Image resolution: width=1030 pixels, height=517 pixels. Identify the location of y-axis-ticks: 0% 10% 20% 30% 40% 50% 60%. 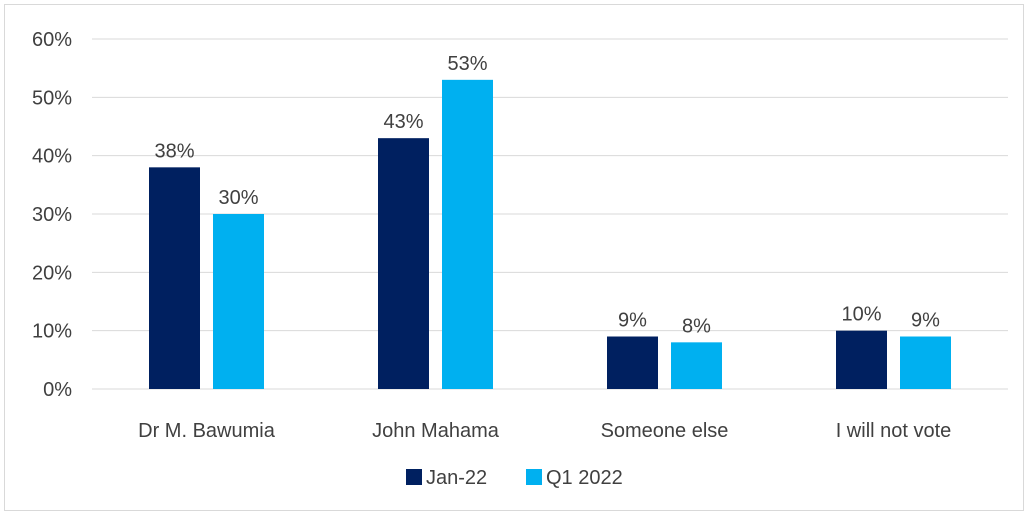
(52, 215).